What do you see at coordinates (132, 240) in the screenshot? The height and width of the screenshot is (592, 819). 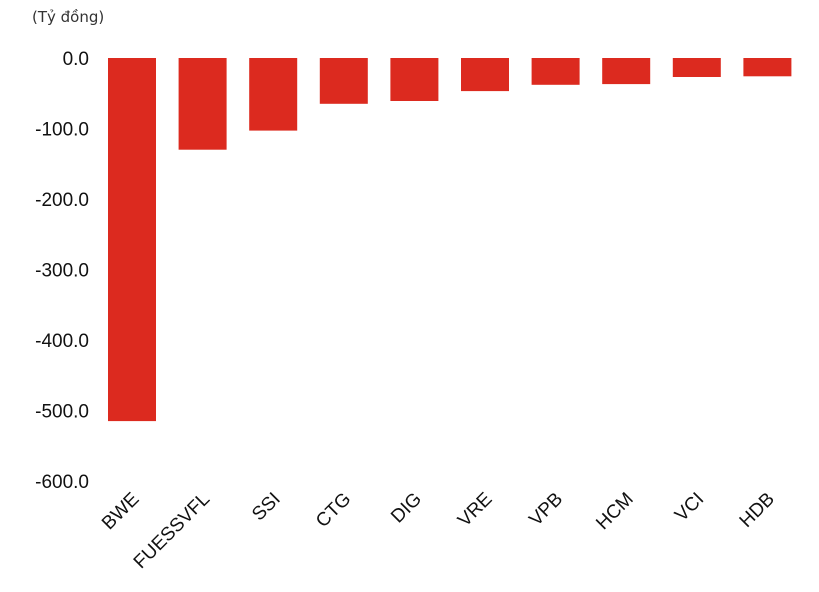 I see `bar-bwe` at bounding box center [132, 240].